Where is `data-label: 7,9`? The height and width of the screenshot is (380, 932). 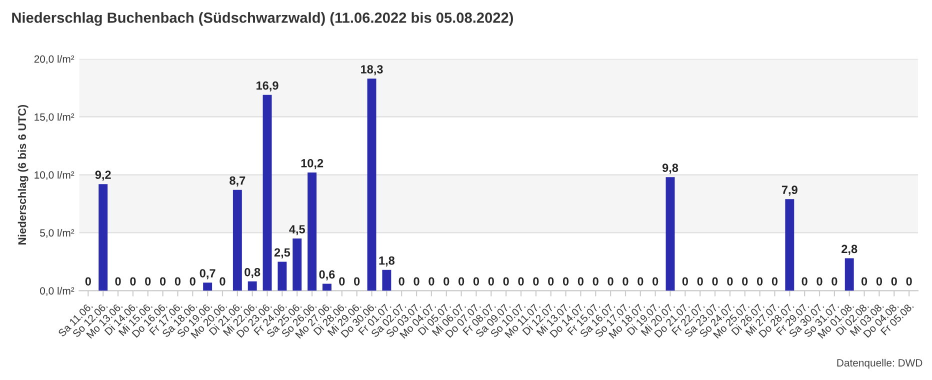
data-label: 7,9 is located at coordinates (790, 191).